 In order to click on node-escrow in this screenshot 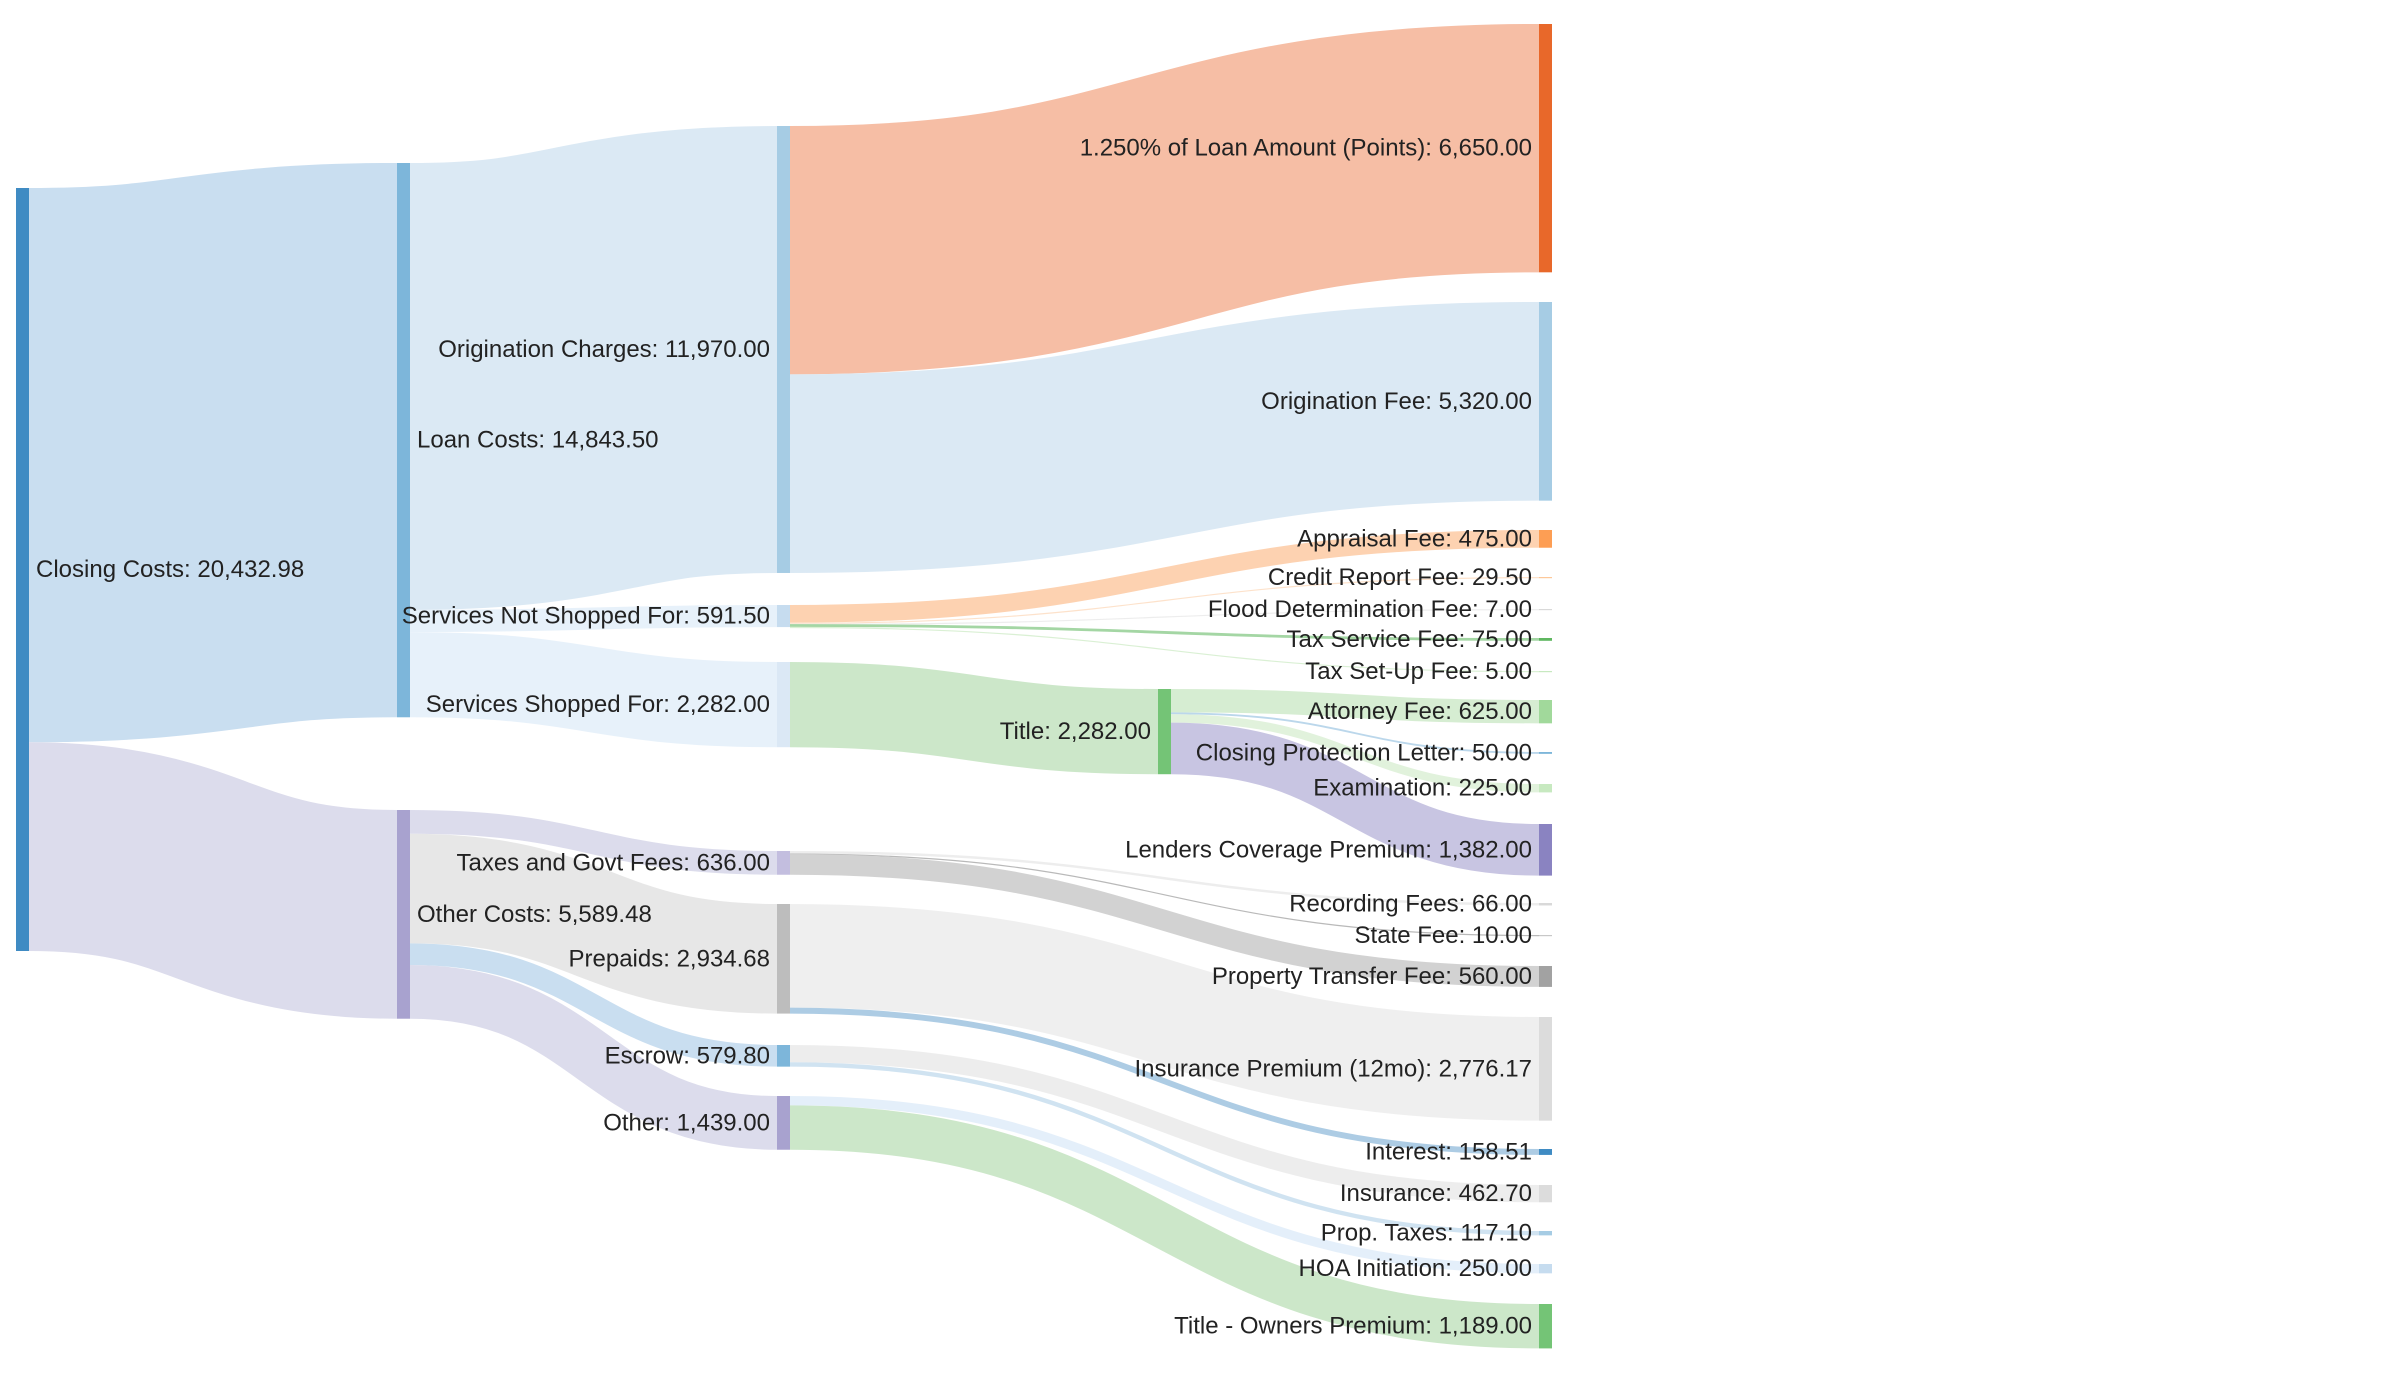, I will do `click(783, 1056)`.